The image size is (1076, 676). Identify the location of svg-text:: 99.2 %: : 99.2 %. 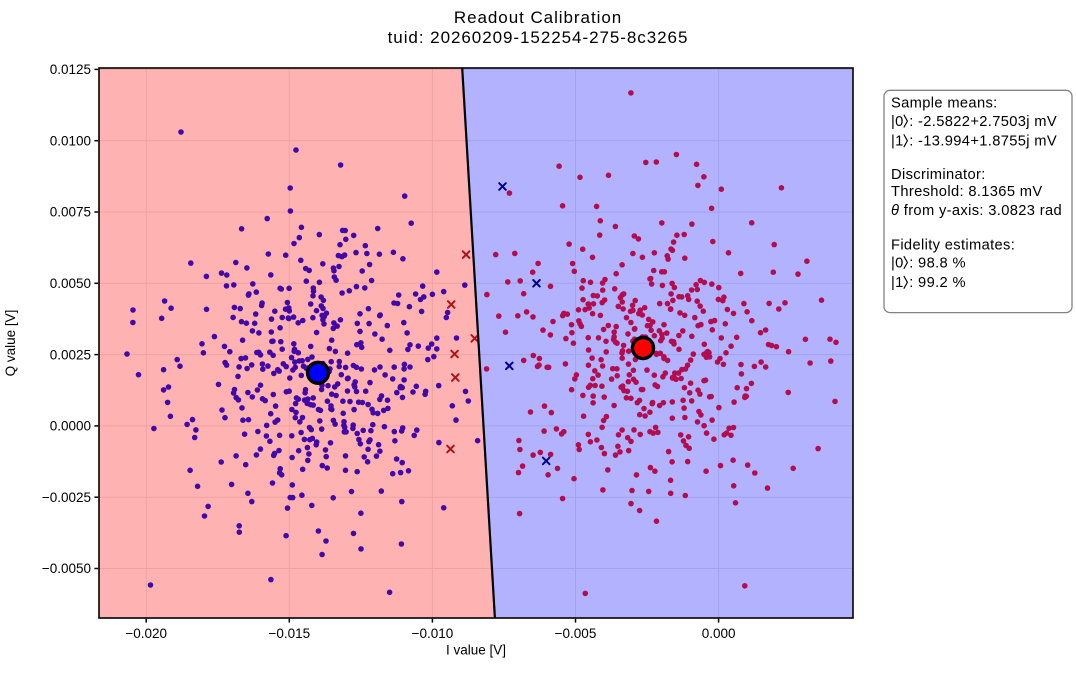
(937, 283).